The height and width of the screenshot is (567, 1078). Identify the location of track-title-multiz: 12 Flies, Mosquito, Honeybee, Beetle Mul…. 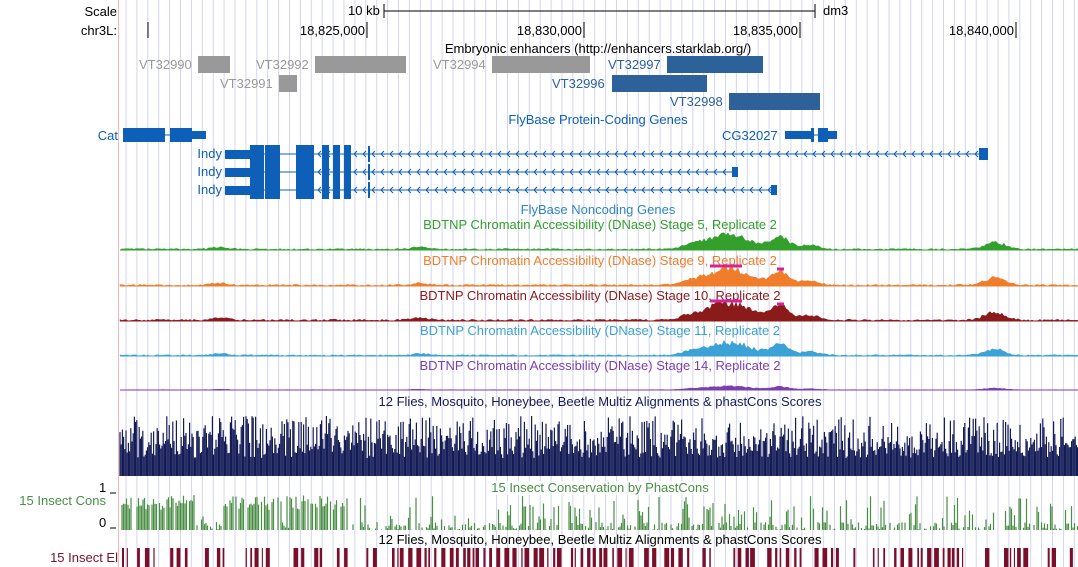
(600, 401).